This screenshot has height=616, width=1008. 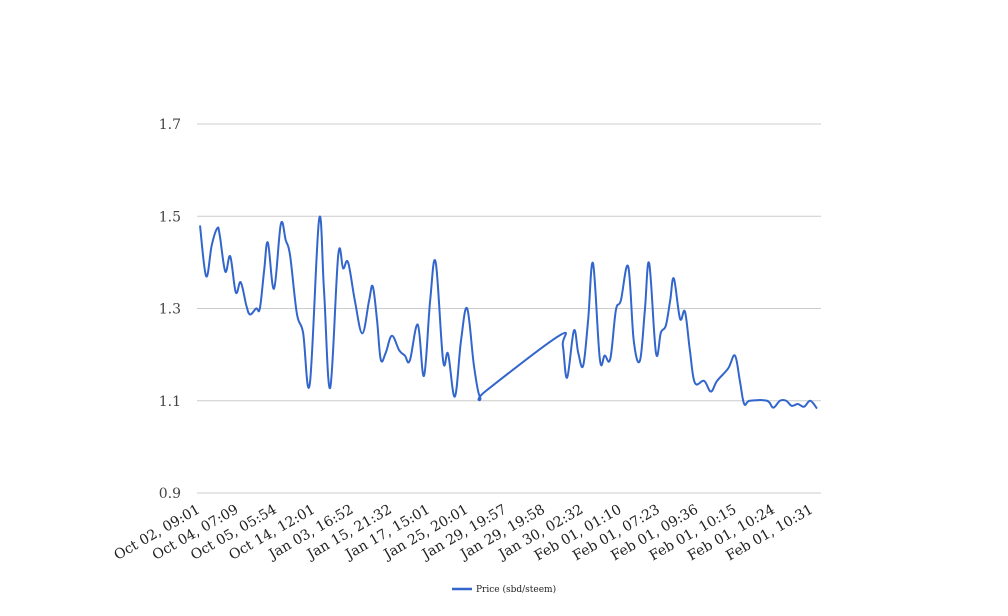 I want to click on y-axis-ticks: 0.9 1.1 1.3 1.5 1.7, so click(x=170, y=309).